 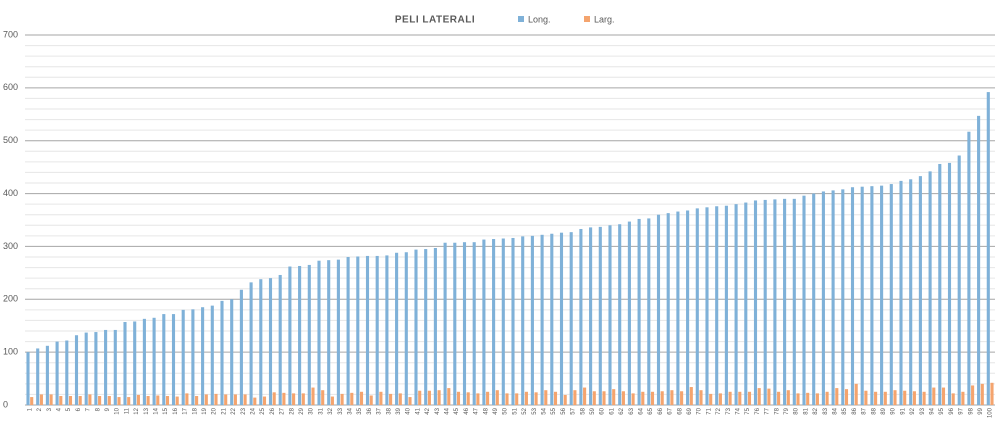 I want to click on x-tick-label: 1, so click(x=30, y=409).